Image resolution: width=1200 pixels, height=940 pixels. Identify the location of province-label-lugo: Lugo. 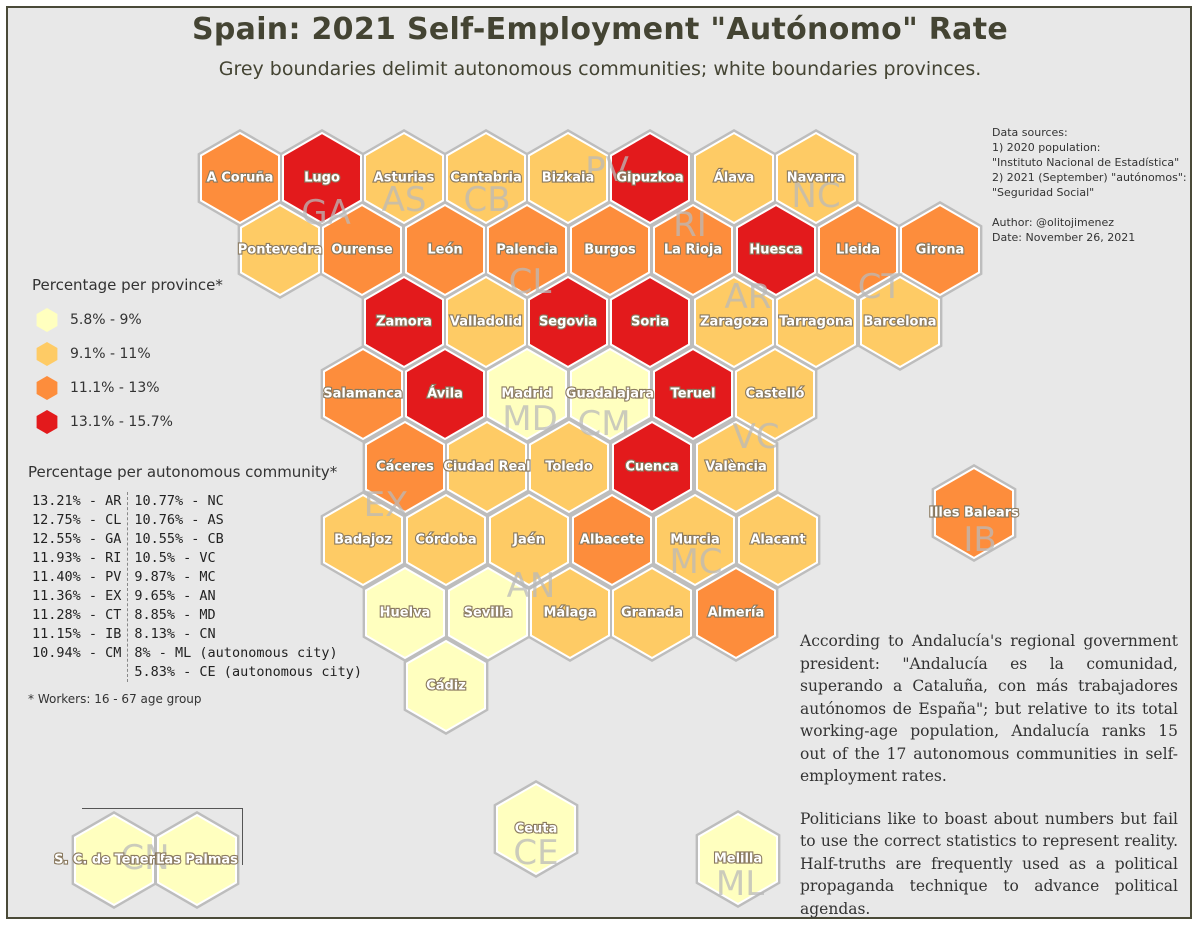
(322, 178).